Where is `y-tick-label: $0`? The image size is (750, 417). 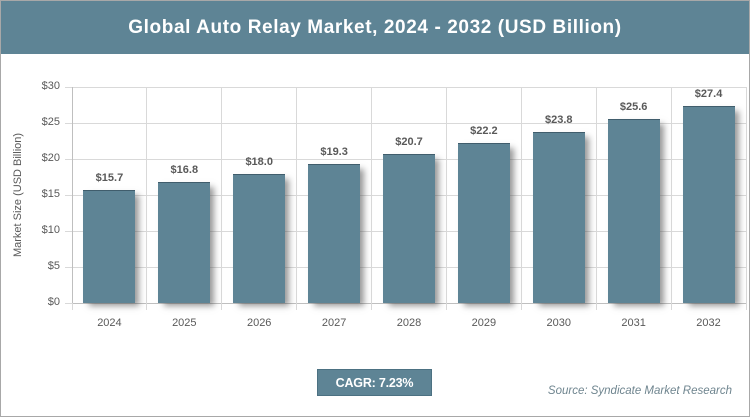
y-tick-label: $0 is located at coordinates (53, 302).